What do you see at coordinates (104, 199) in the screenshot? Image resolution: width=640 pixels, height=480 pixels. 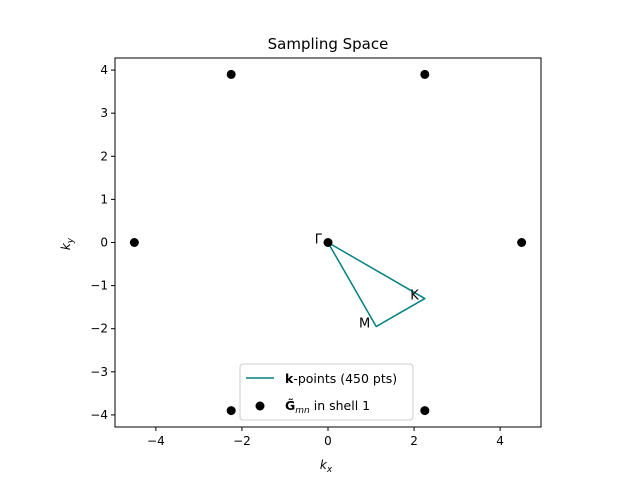 I see `y-tick-label: 1` at bounding box center [104, 199].